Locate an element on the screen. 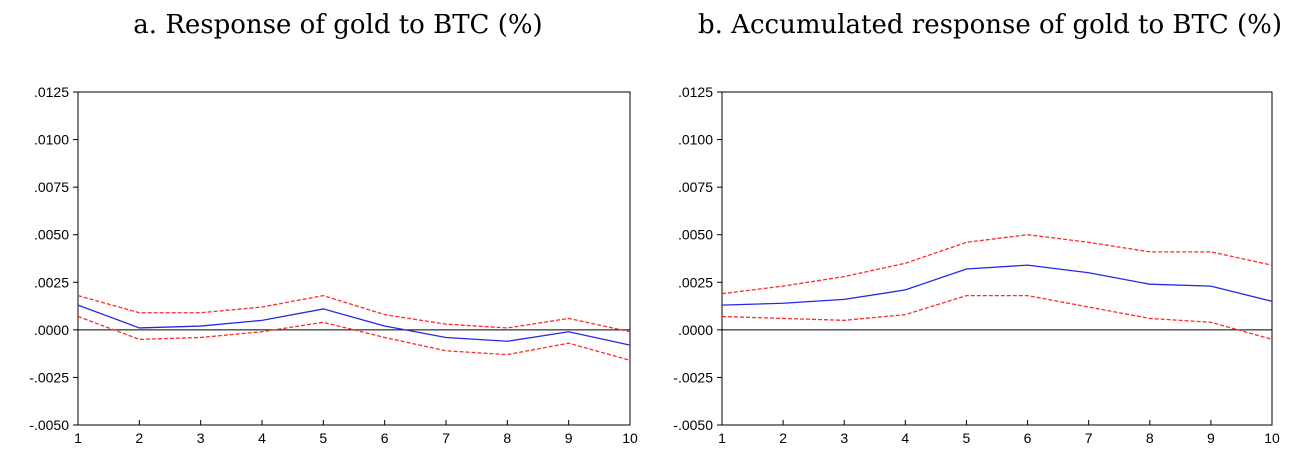 This screenshot has height=463, width=1302. chart-title: a. Response of gold to BTC (%) is located at coordinates (337, 25).